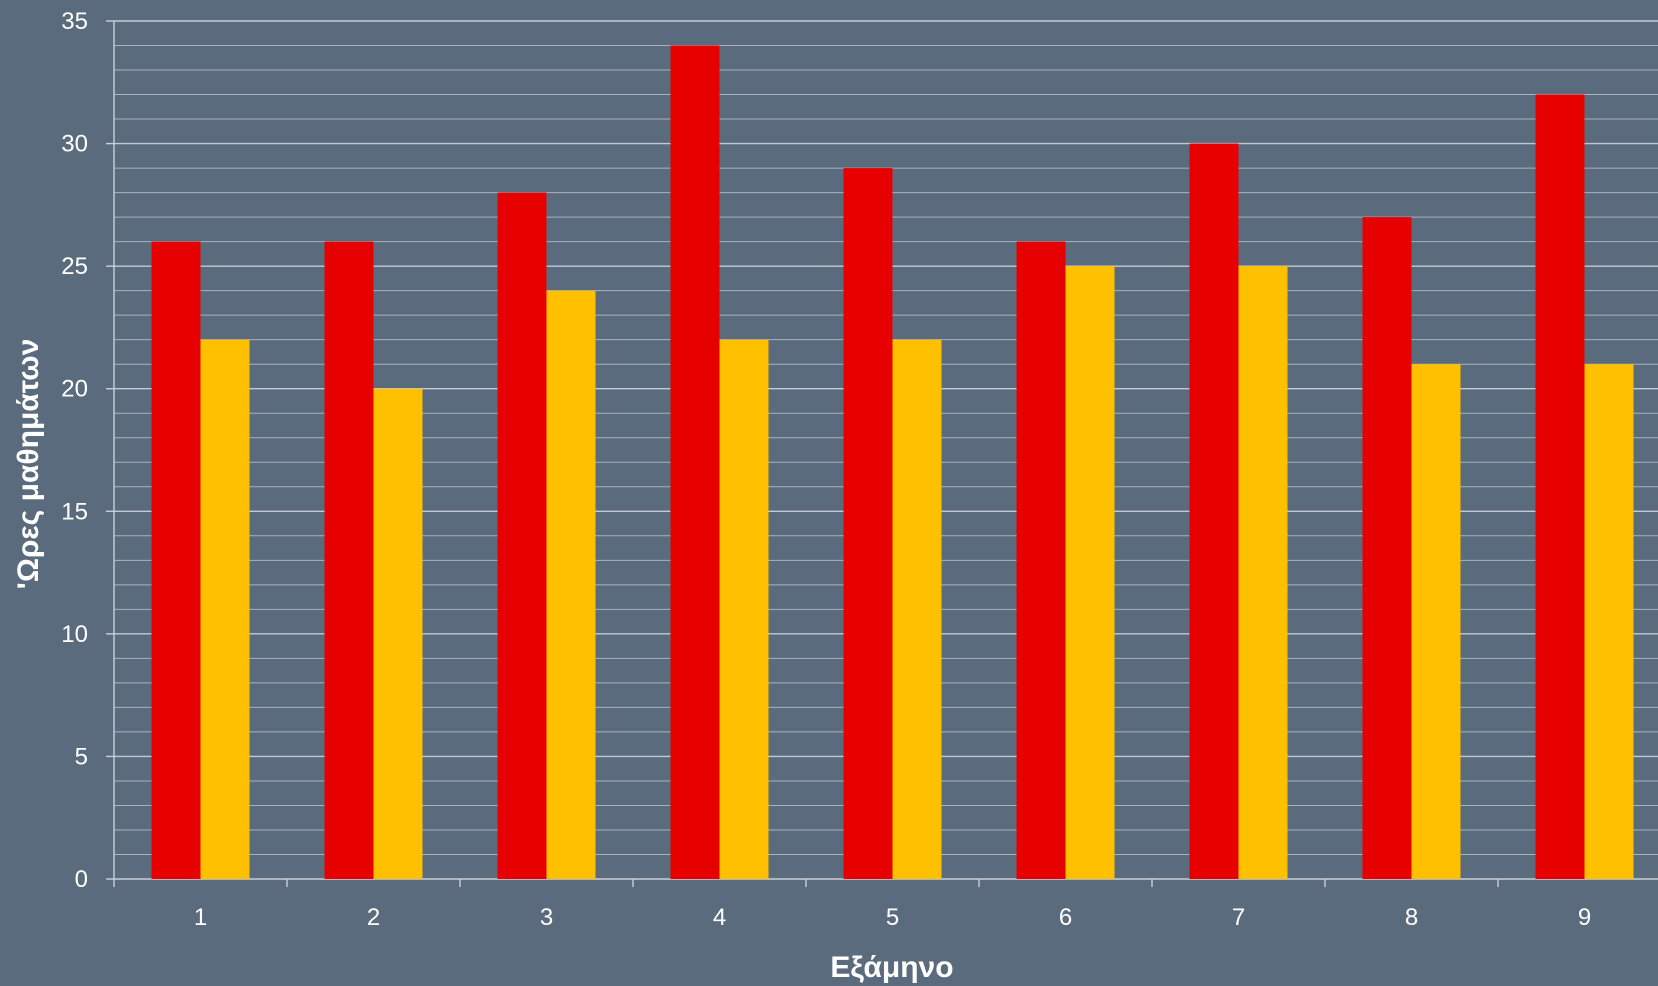 This screenshot has height=986, width=1658. What do you see at coordinates (1238, 917) in the screenshot?
I see `x-tick-label: 7` at bounding box center [1238, 917].